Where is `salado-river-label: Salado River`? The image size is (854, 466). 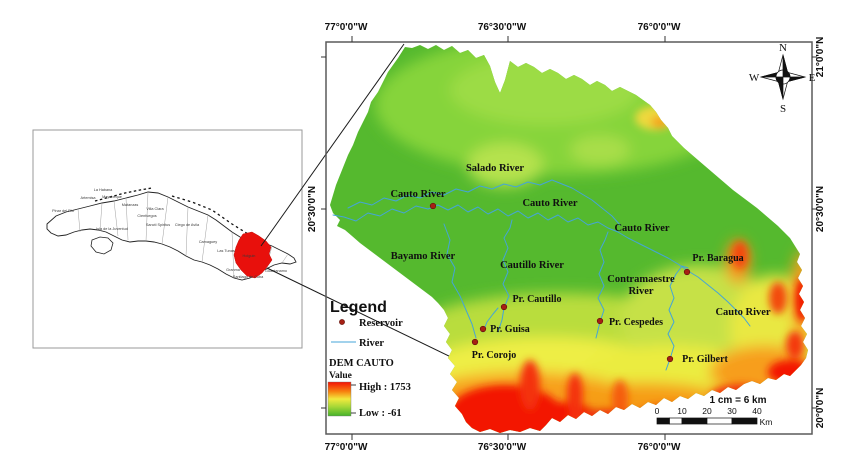
salado-river-label: Salado River is located at coordinates (495, 168).